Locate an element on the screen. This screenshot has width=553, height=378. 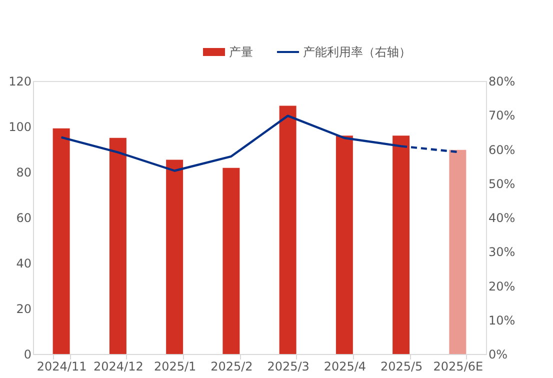
y2-tick-label: 20% is located at coordinates (502, 286).